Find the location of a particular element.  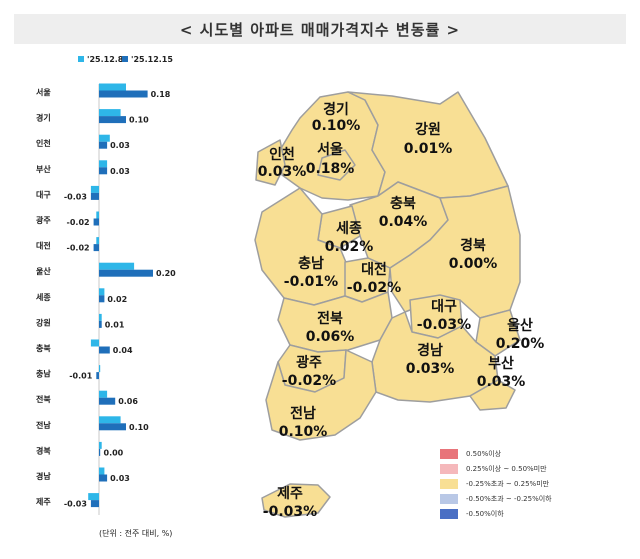

region-name: 울산 is located at coordinates (520, 325).